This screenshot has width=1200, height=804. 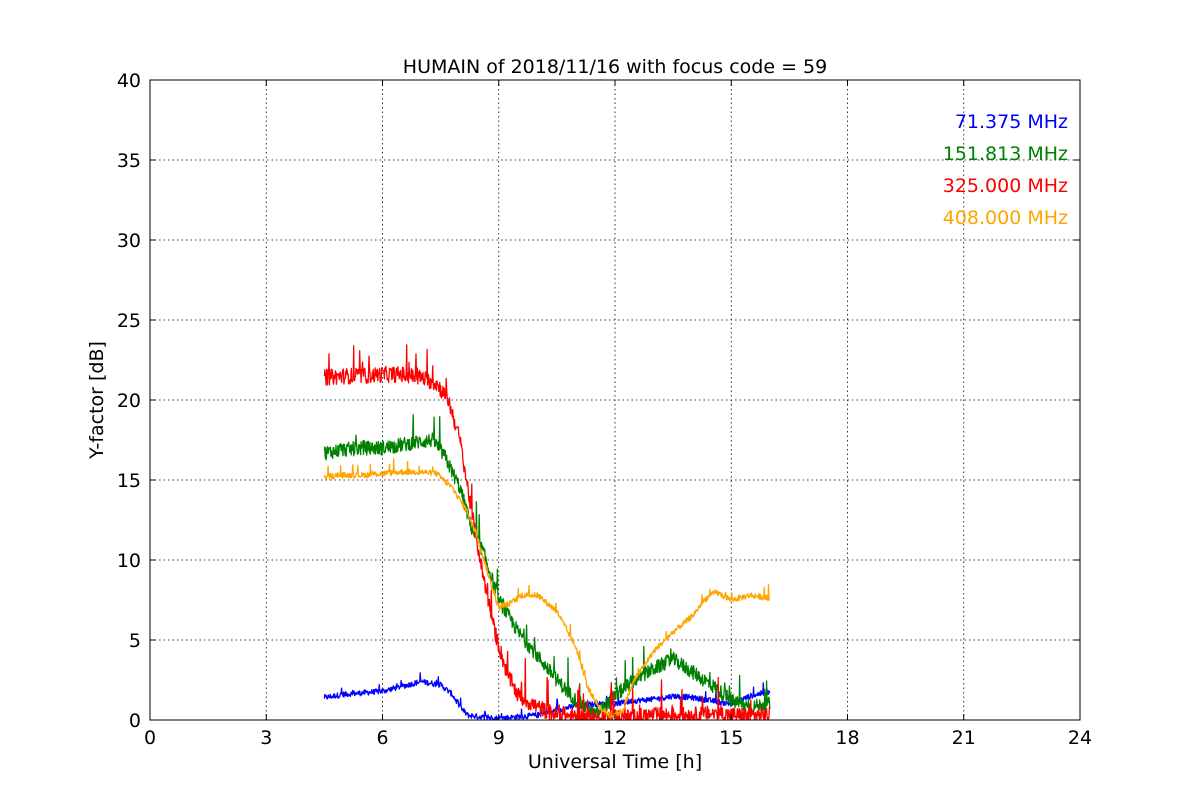 What do you see at coordinates (1005, 218) in the screenshot?
I see `legend-entry-4: 408.000 MHz` at bounding box center [1005, 218].